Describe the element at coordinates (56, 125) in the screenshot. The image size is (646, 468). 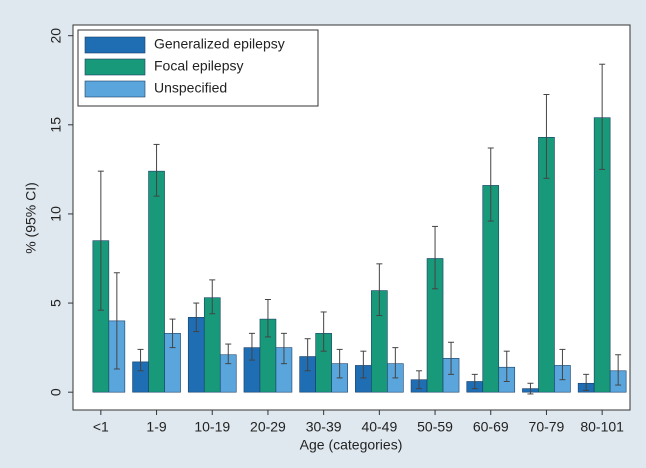
I see `y-tick-label: 15` at that location.